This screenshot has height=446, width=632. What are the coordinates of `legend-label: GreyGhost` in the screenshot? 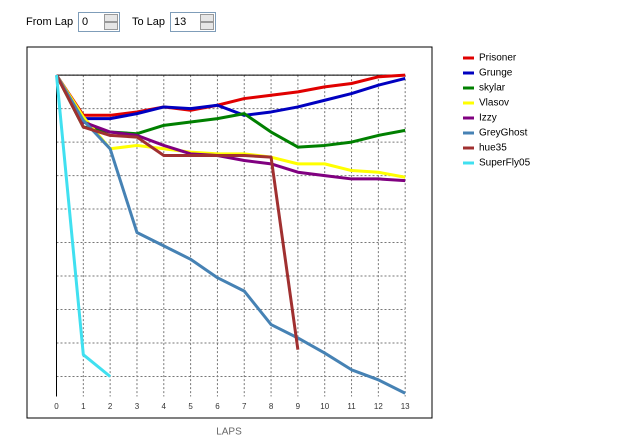 It's located at (503, 133).